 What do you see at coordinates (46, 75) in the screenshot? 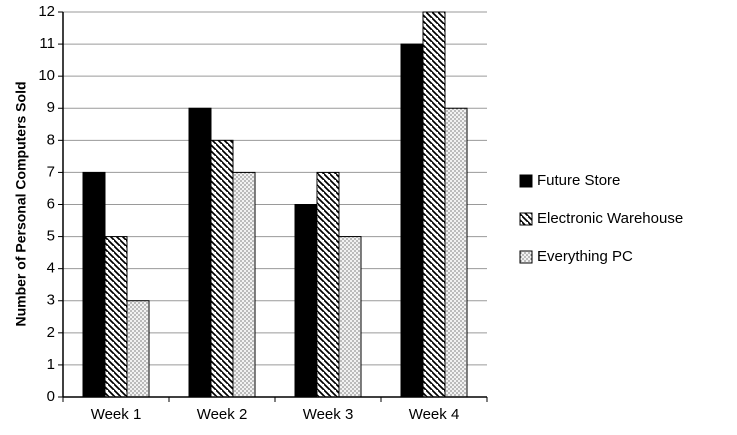
I see `y-tick-label: 10` at bounding box center [46, 75].